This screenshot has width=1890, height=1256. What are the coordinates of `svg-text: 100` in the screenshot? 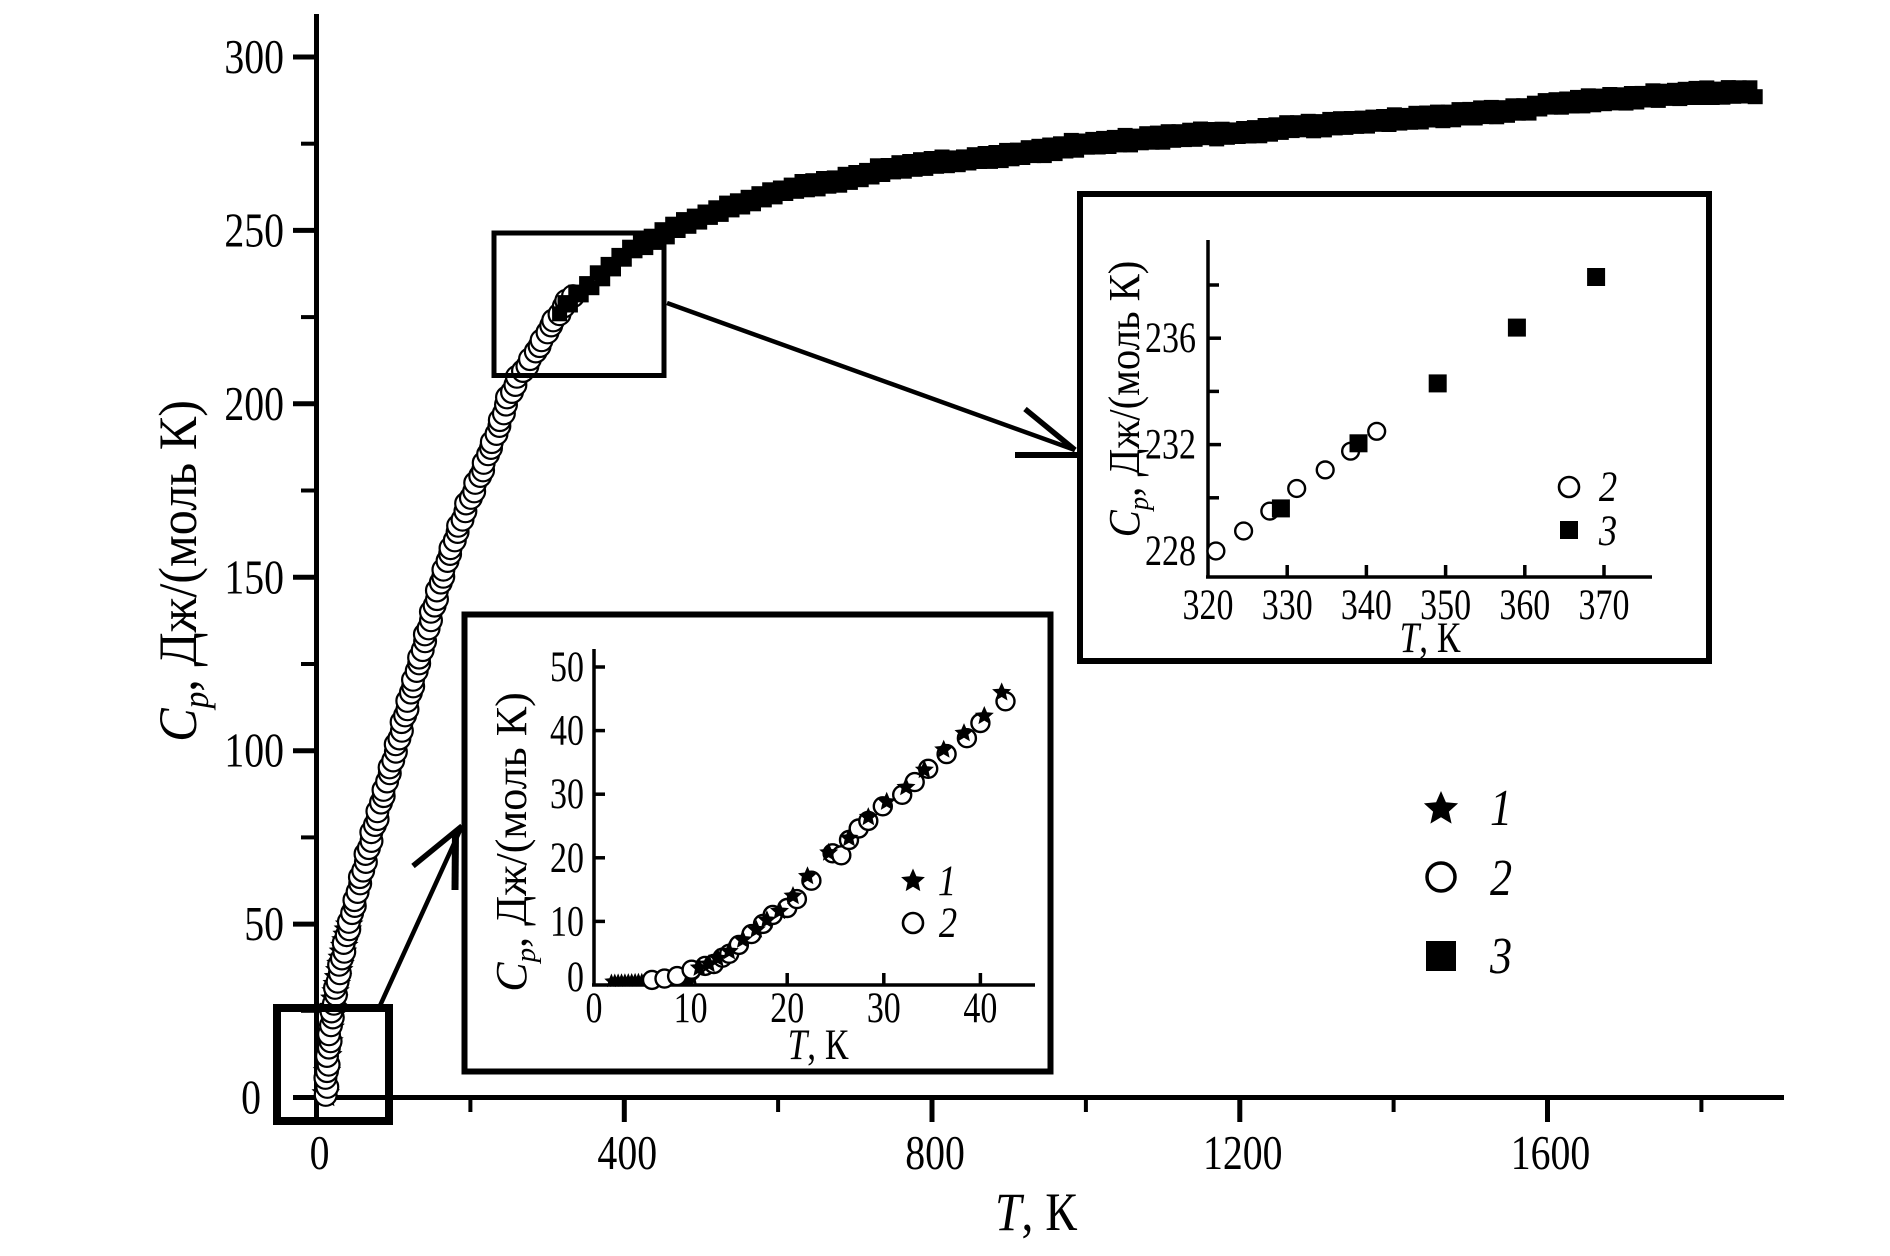 It's located at (254, 750).